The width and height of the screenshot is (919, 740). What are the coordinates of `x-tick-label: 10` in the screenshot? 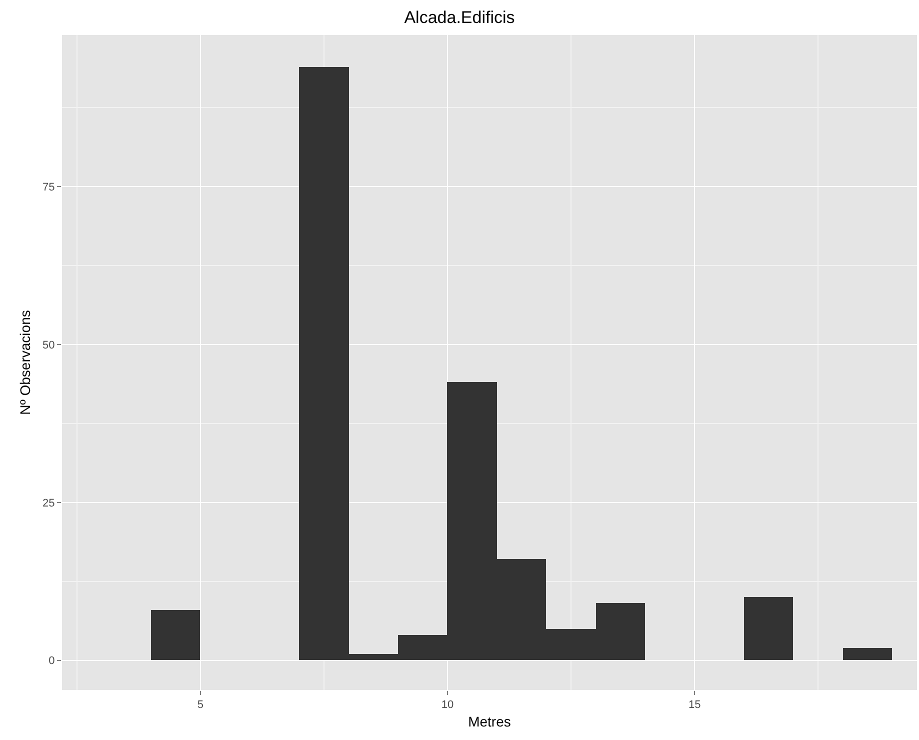 It's located at (447, 705).